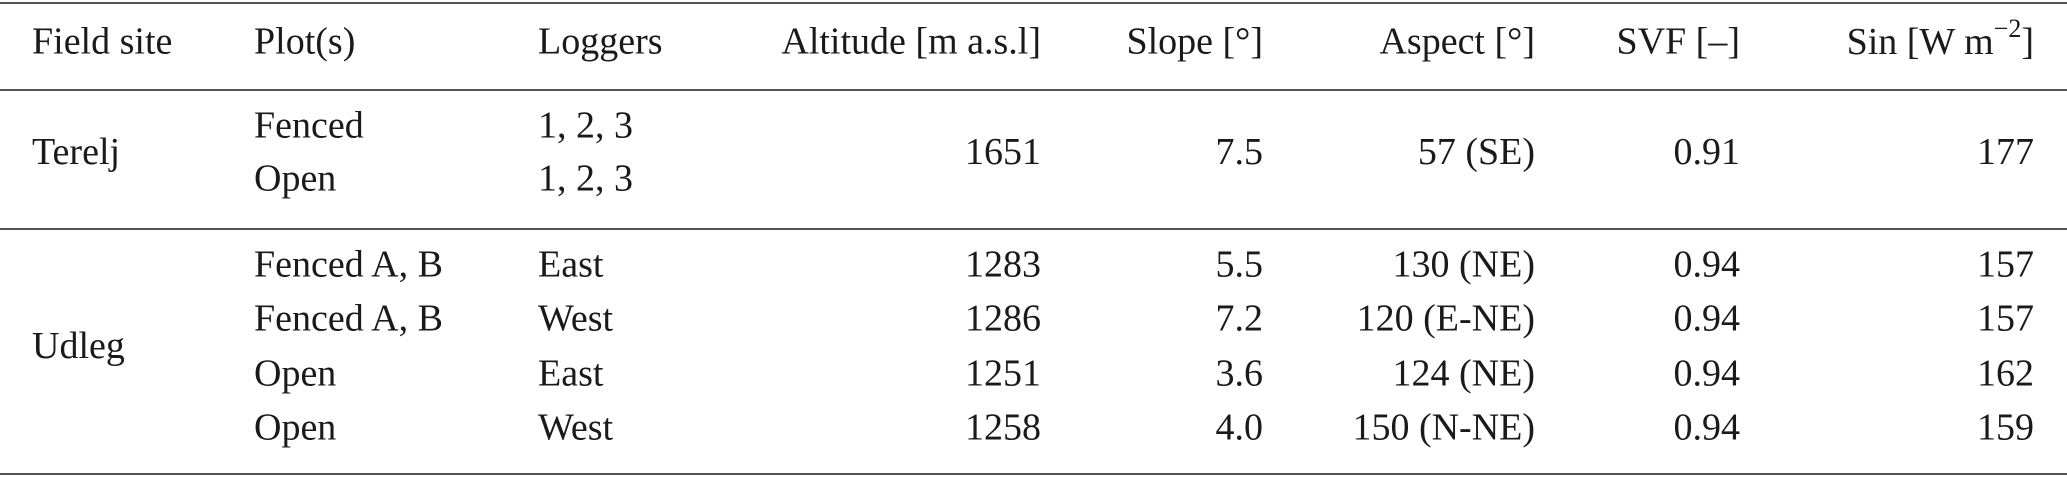  What do you see at coordinates (1240, 152) in the screenshot?
I see `cell: 7.5` at bounding box center [1240, 152].